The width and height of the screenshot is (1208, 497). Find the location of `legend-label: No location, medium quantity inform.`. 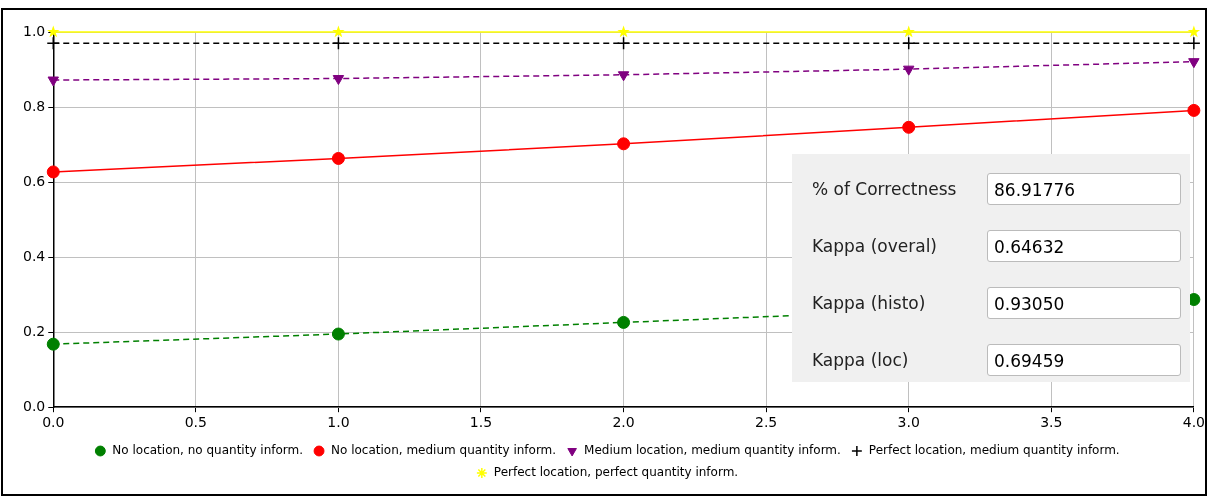

legend-label: No location, medium quantity inform. is located at coordinates (444, 450).